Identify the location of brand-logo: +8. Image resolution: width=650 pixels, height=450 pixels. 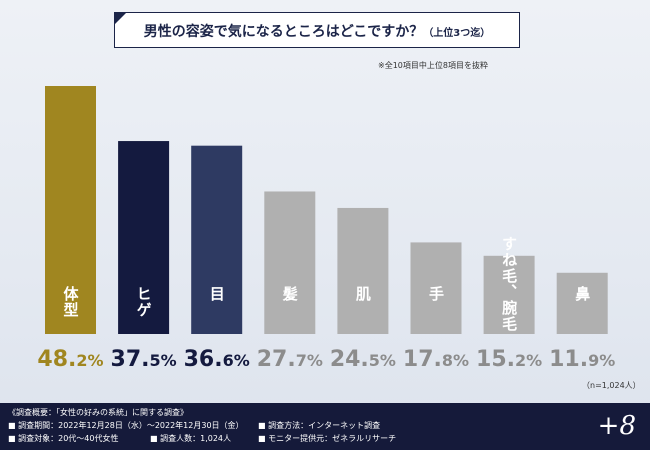
(616, 426).